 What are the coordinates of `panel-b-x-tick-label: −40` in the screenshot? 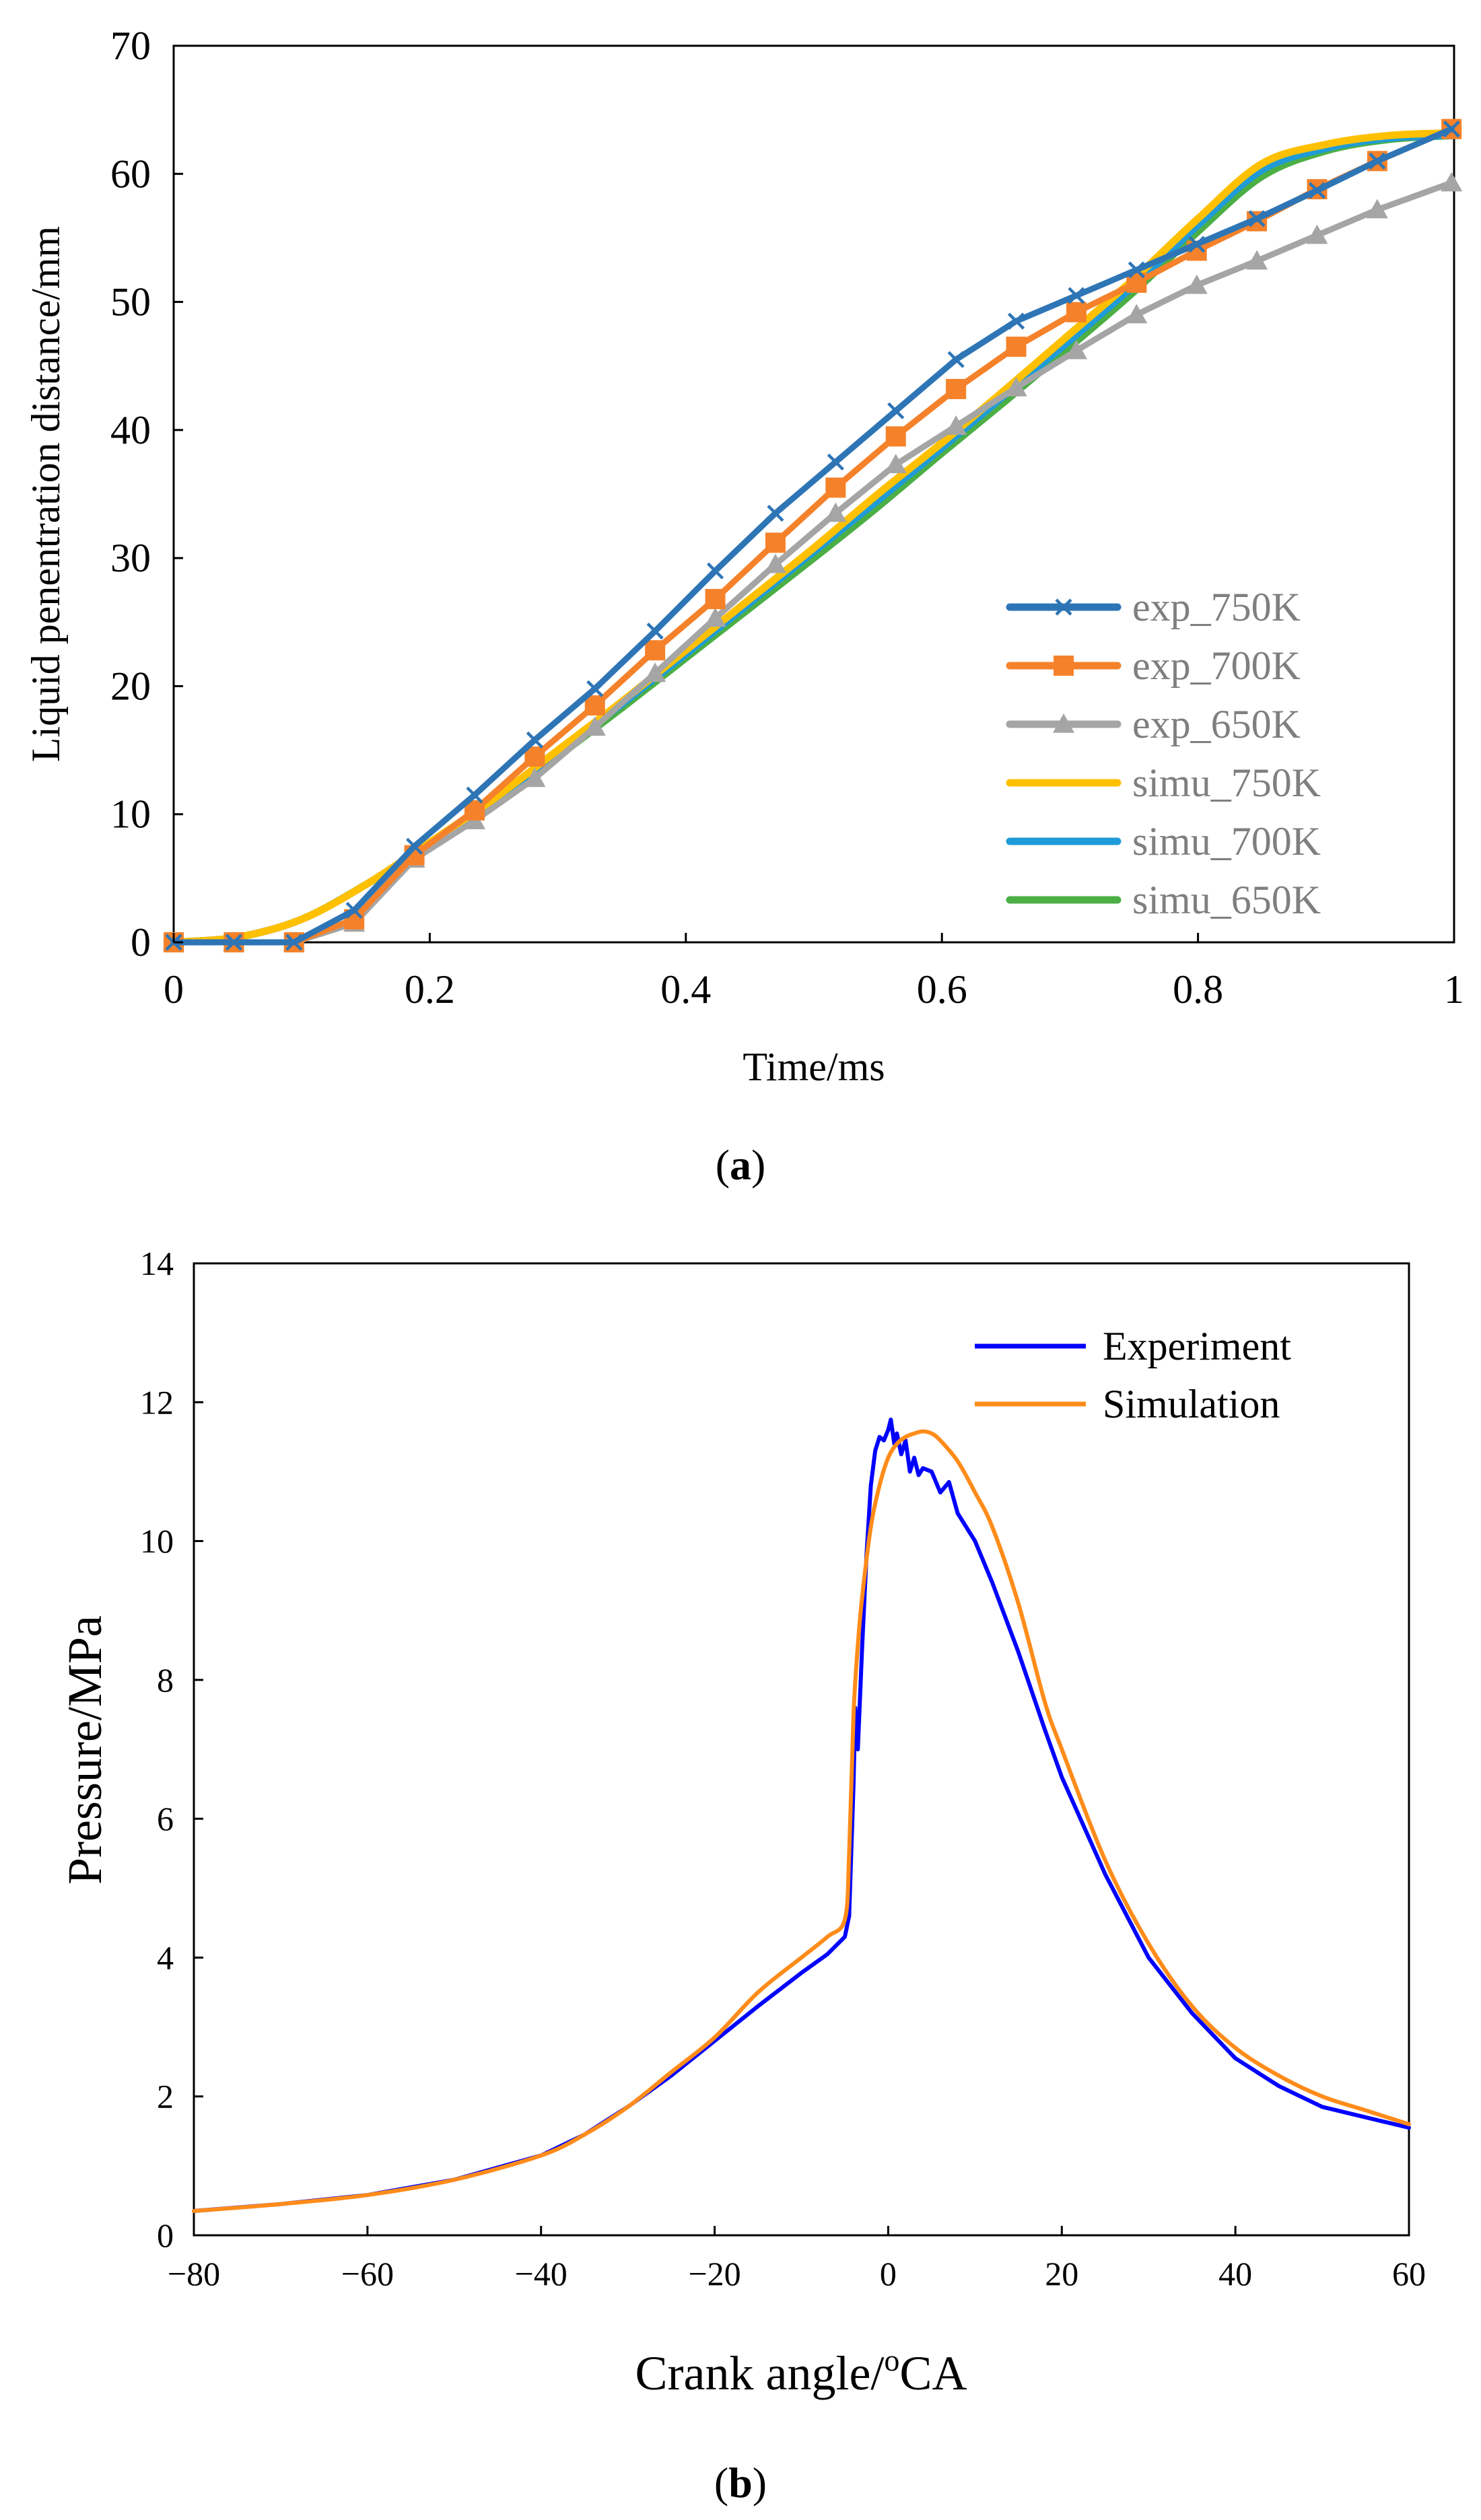 It's located at (541, 2274).